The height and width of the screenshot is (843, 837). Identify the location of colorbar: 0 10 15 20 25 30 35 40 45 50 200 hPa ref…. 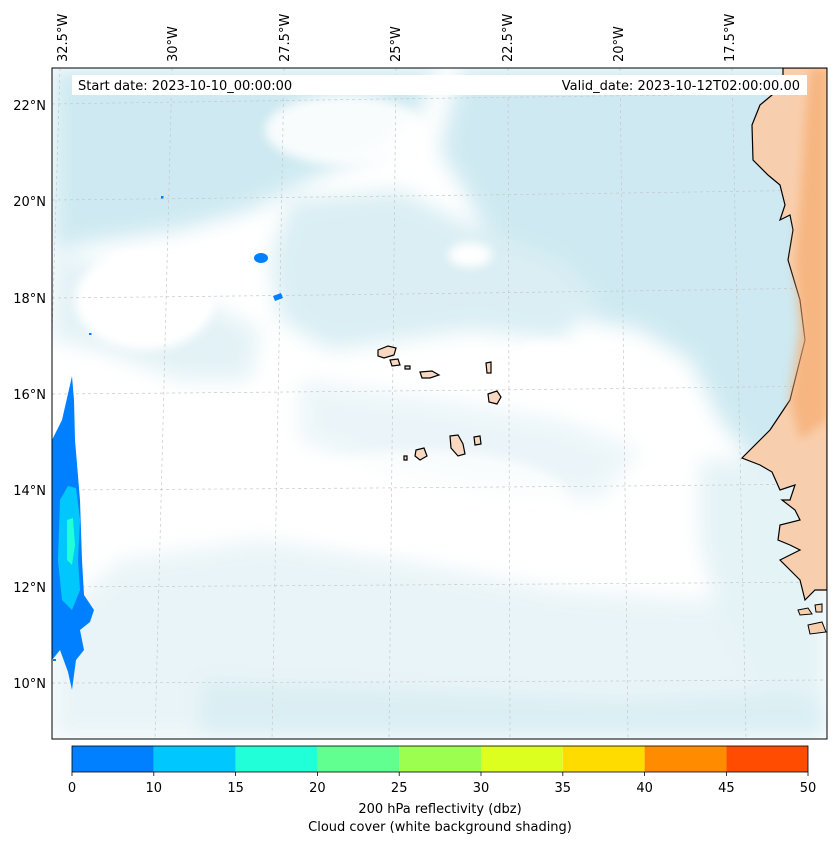
(442, 790).